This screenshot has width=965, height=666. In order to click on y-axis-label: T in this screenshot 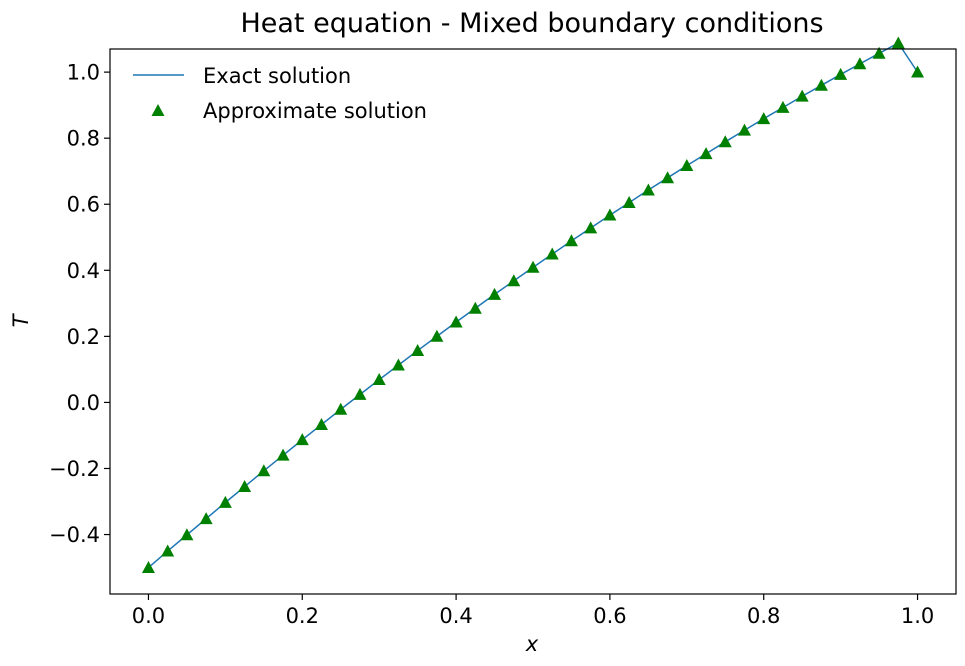, I will do `click(21, 319)`.